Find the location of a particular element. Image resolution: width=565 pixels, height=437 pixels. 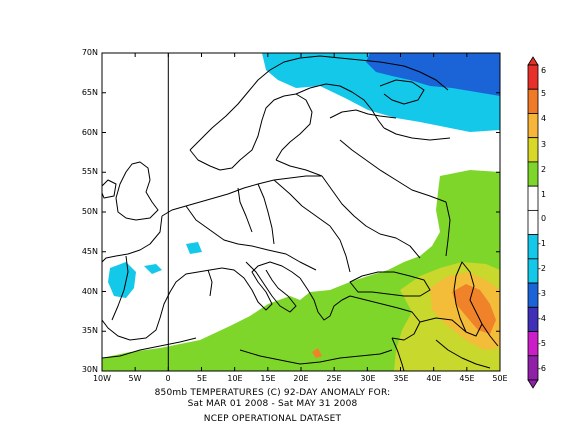

colorbar is located at coordinates (533, 222).